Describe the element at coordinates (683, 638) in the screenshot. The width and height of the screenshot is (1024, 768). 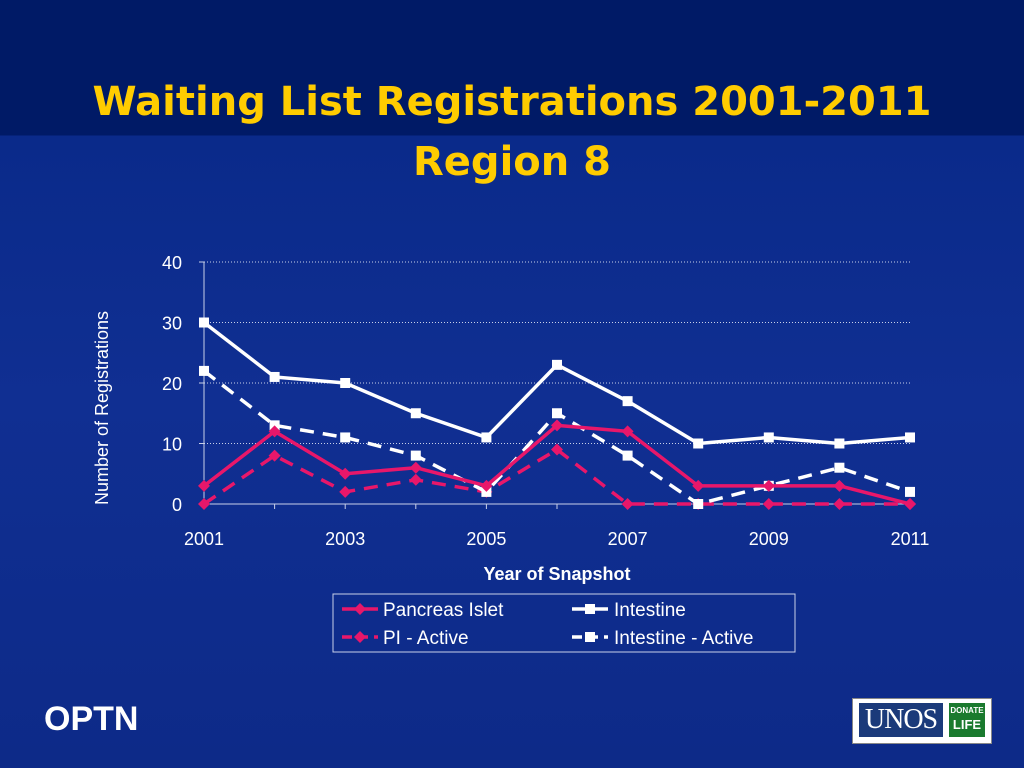
I see `legend-label-intestine-active: Intestine - Active` at that location.